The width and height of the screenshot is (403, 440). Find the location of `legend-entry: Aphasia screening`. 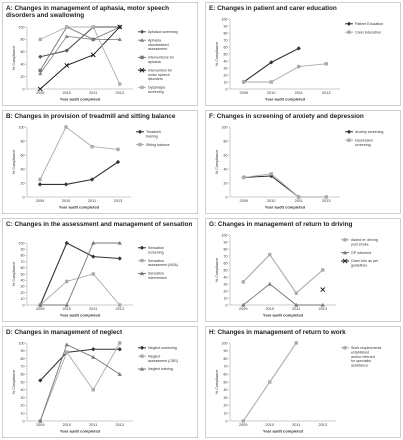

legend-entry: Aphasia screening is located at coordinates (158, 31).